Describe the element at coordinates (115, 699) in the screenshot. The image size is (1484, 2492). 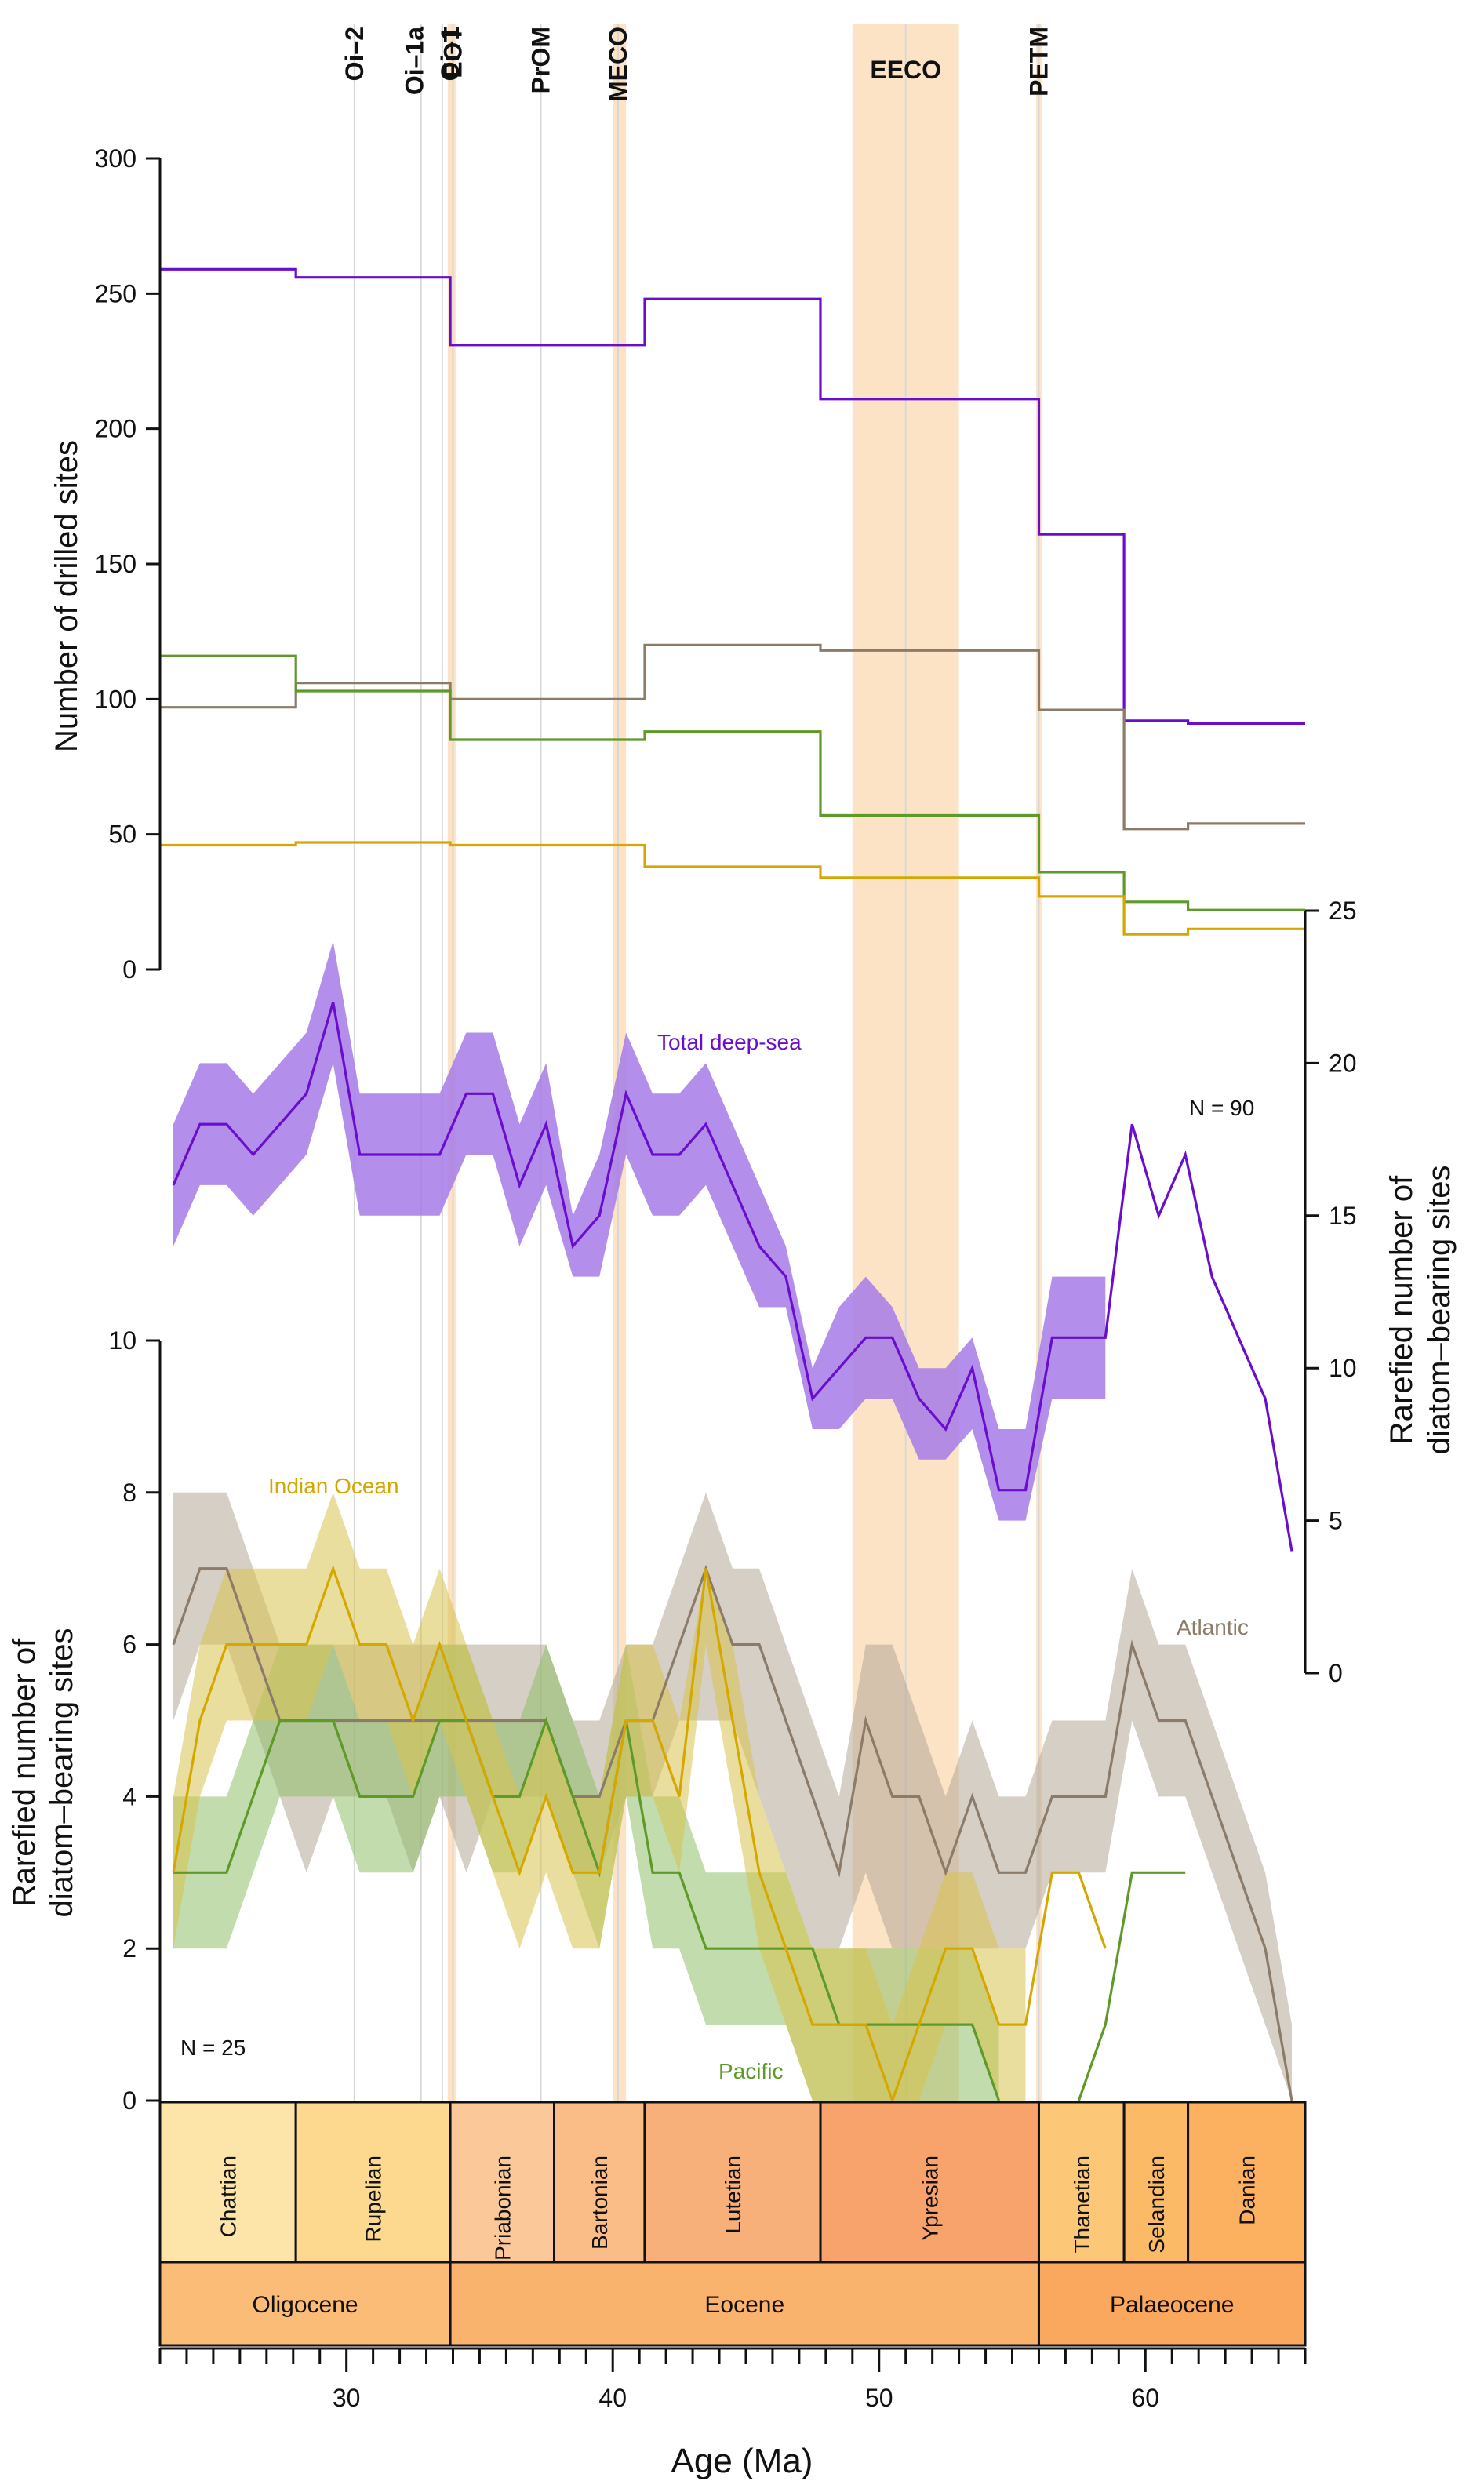
I see `top-y-tick-label-100: 100` at that location.